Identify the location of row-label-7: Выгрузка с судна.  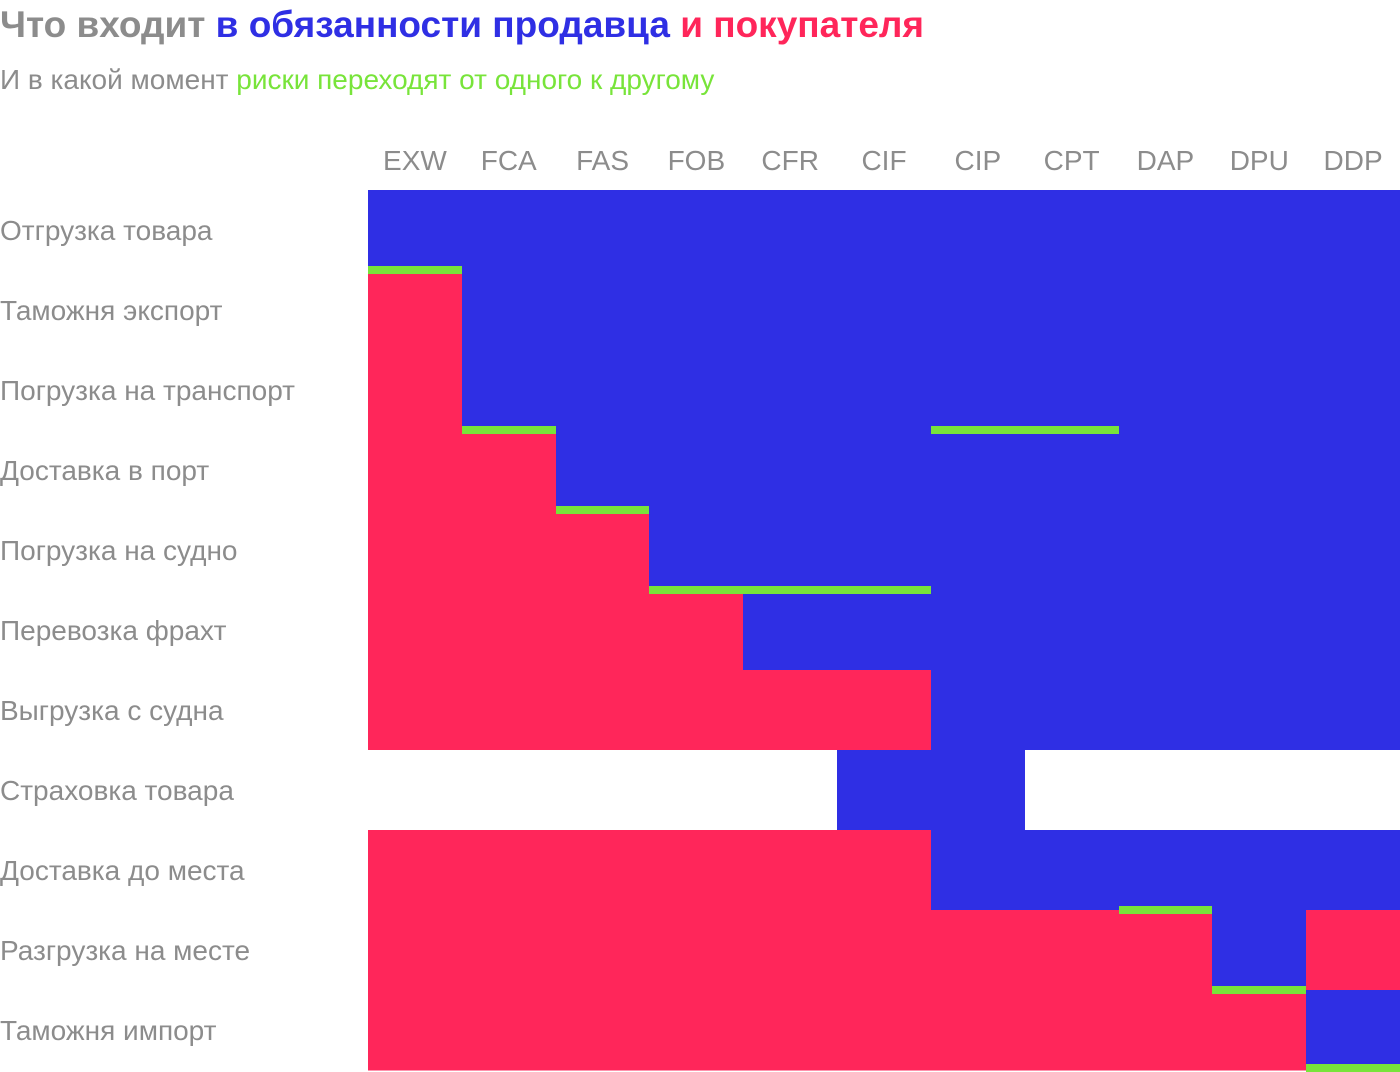
(112, 710).